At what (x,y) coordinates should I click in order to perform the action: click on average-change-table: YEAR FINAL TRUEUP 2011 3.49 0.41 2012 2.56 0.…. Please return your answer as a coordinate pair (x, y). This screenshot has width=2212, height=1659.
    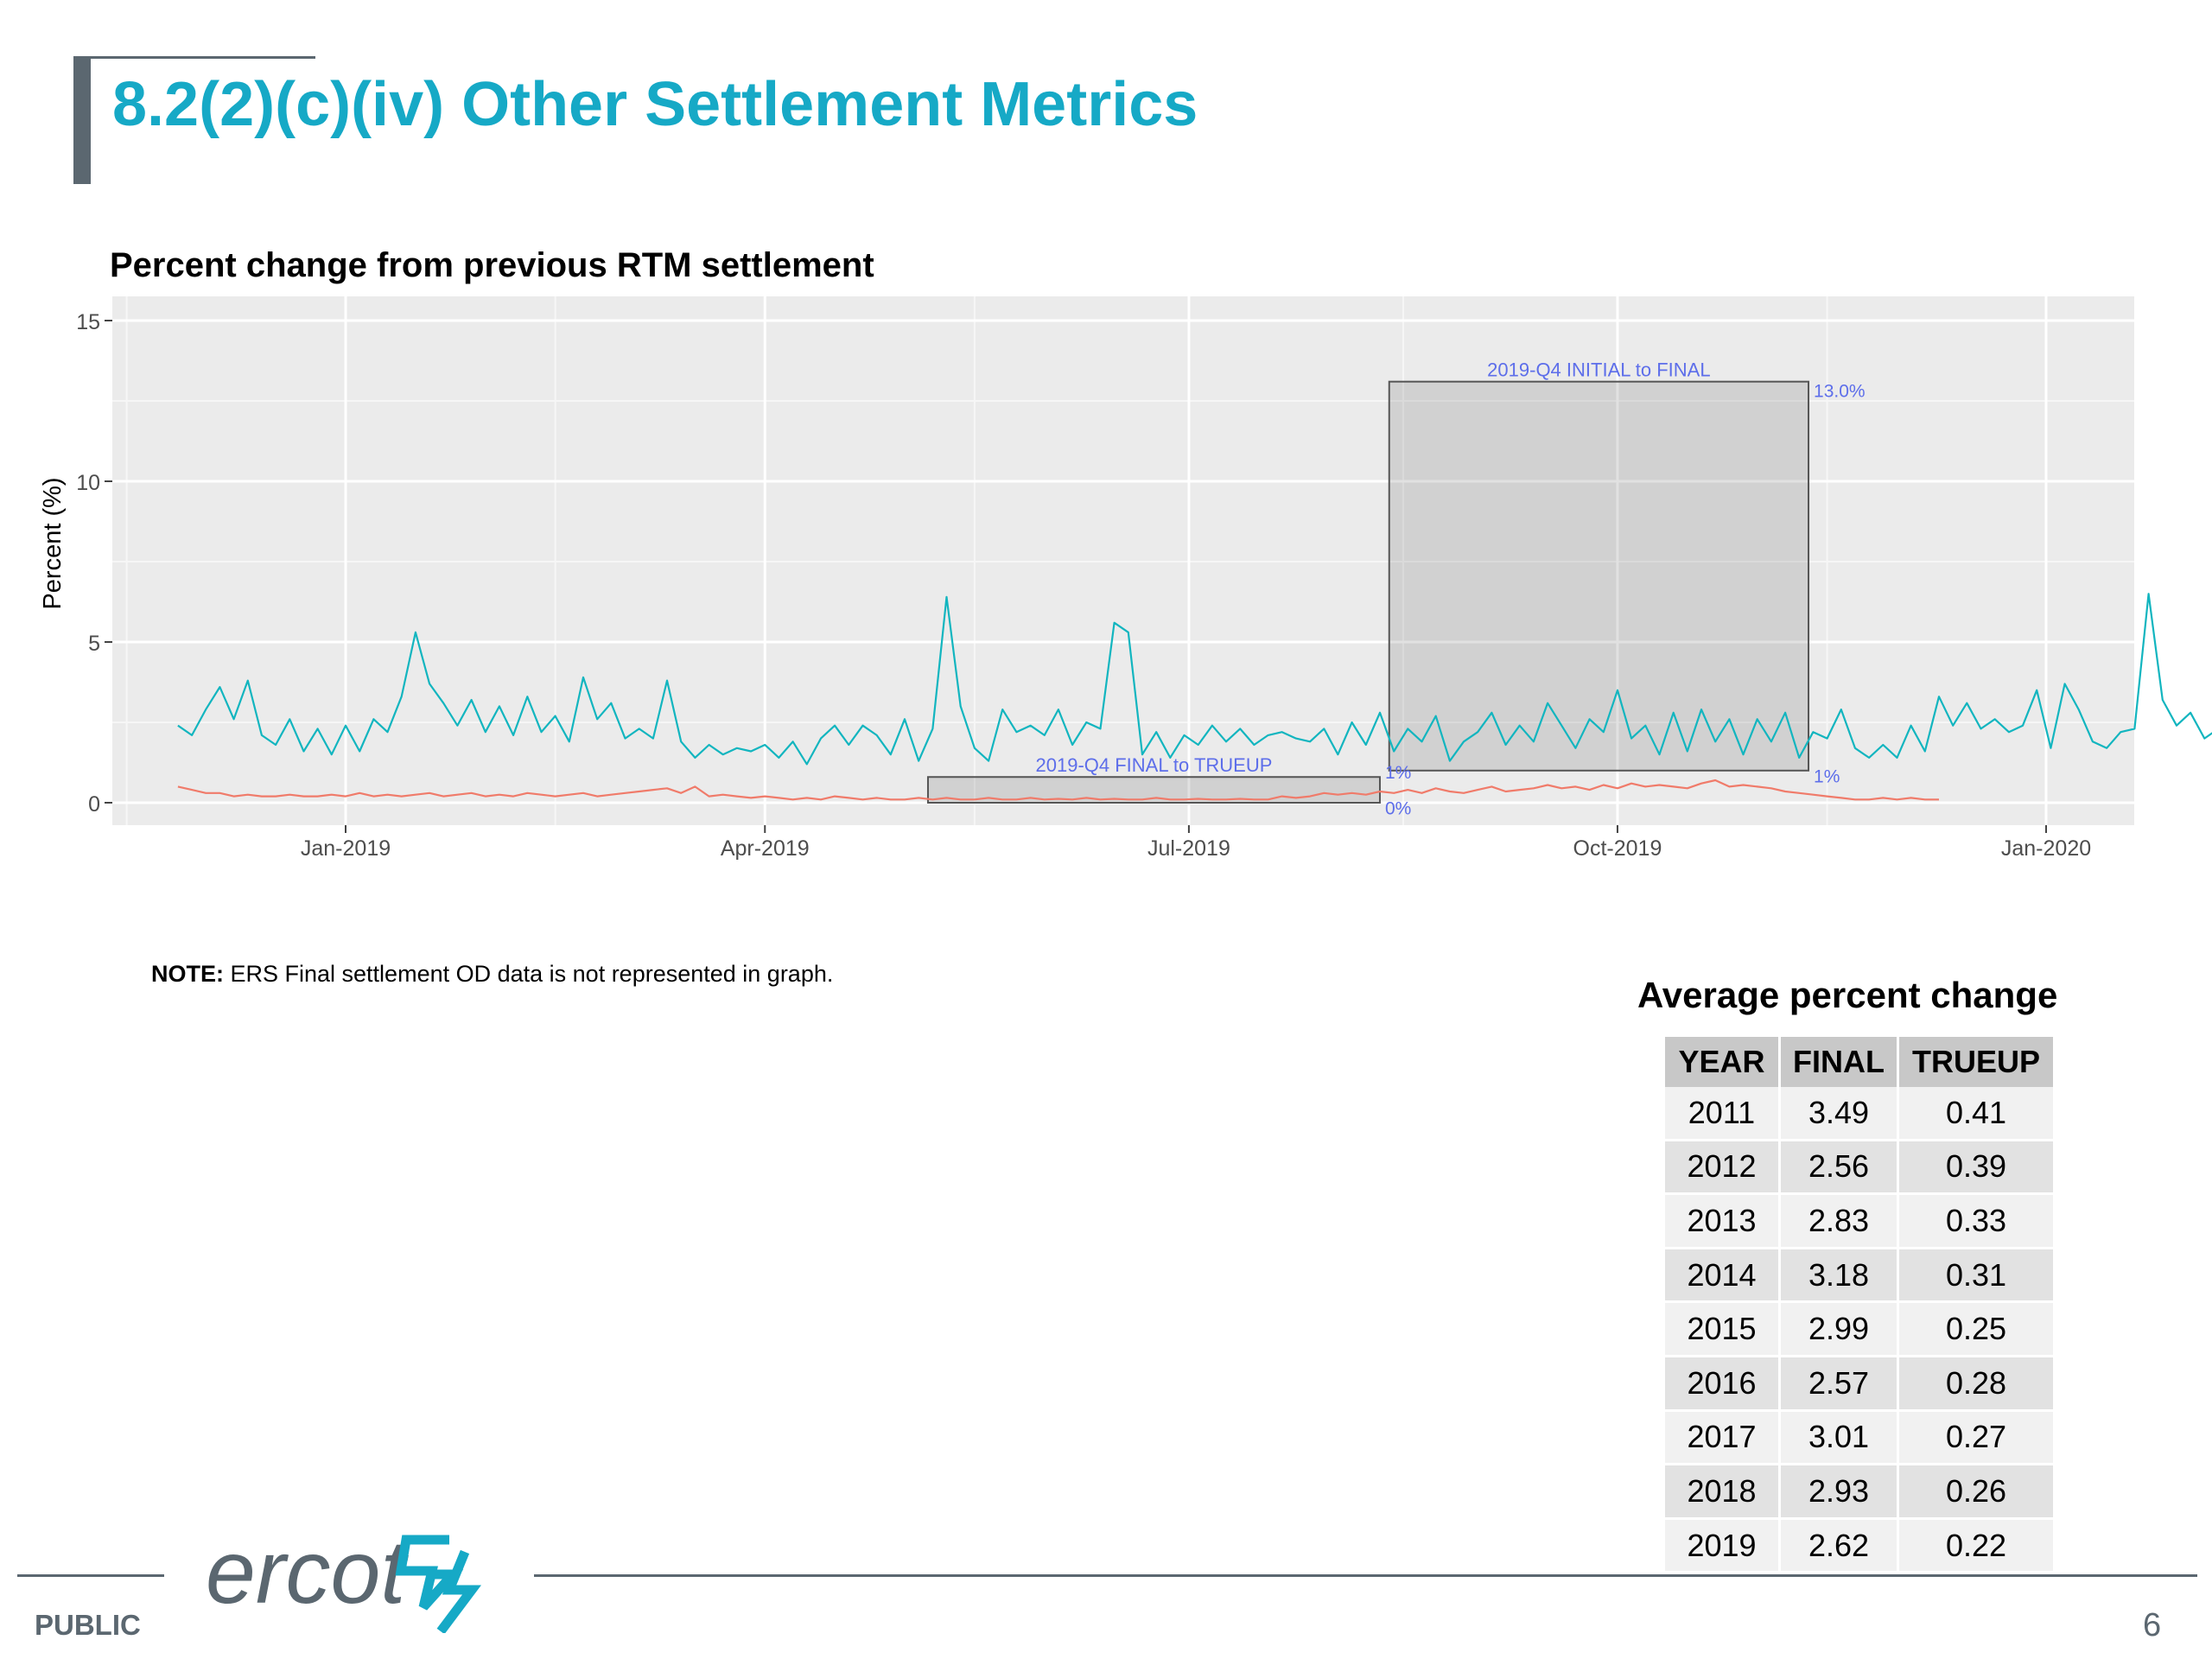
    Looking at the image, I should click on (1859, 1304).